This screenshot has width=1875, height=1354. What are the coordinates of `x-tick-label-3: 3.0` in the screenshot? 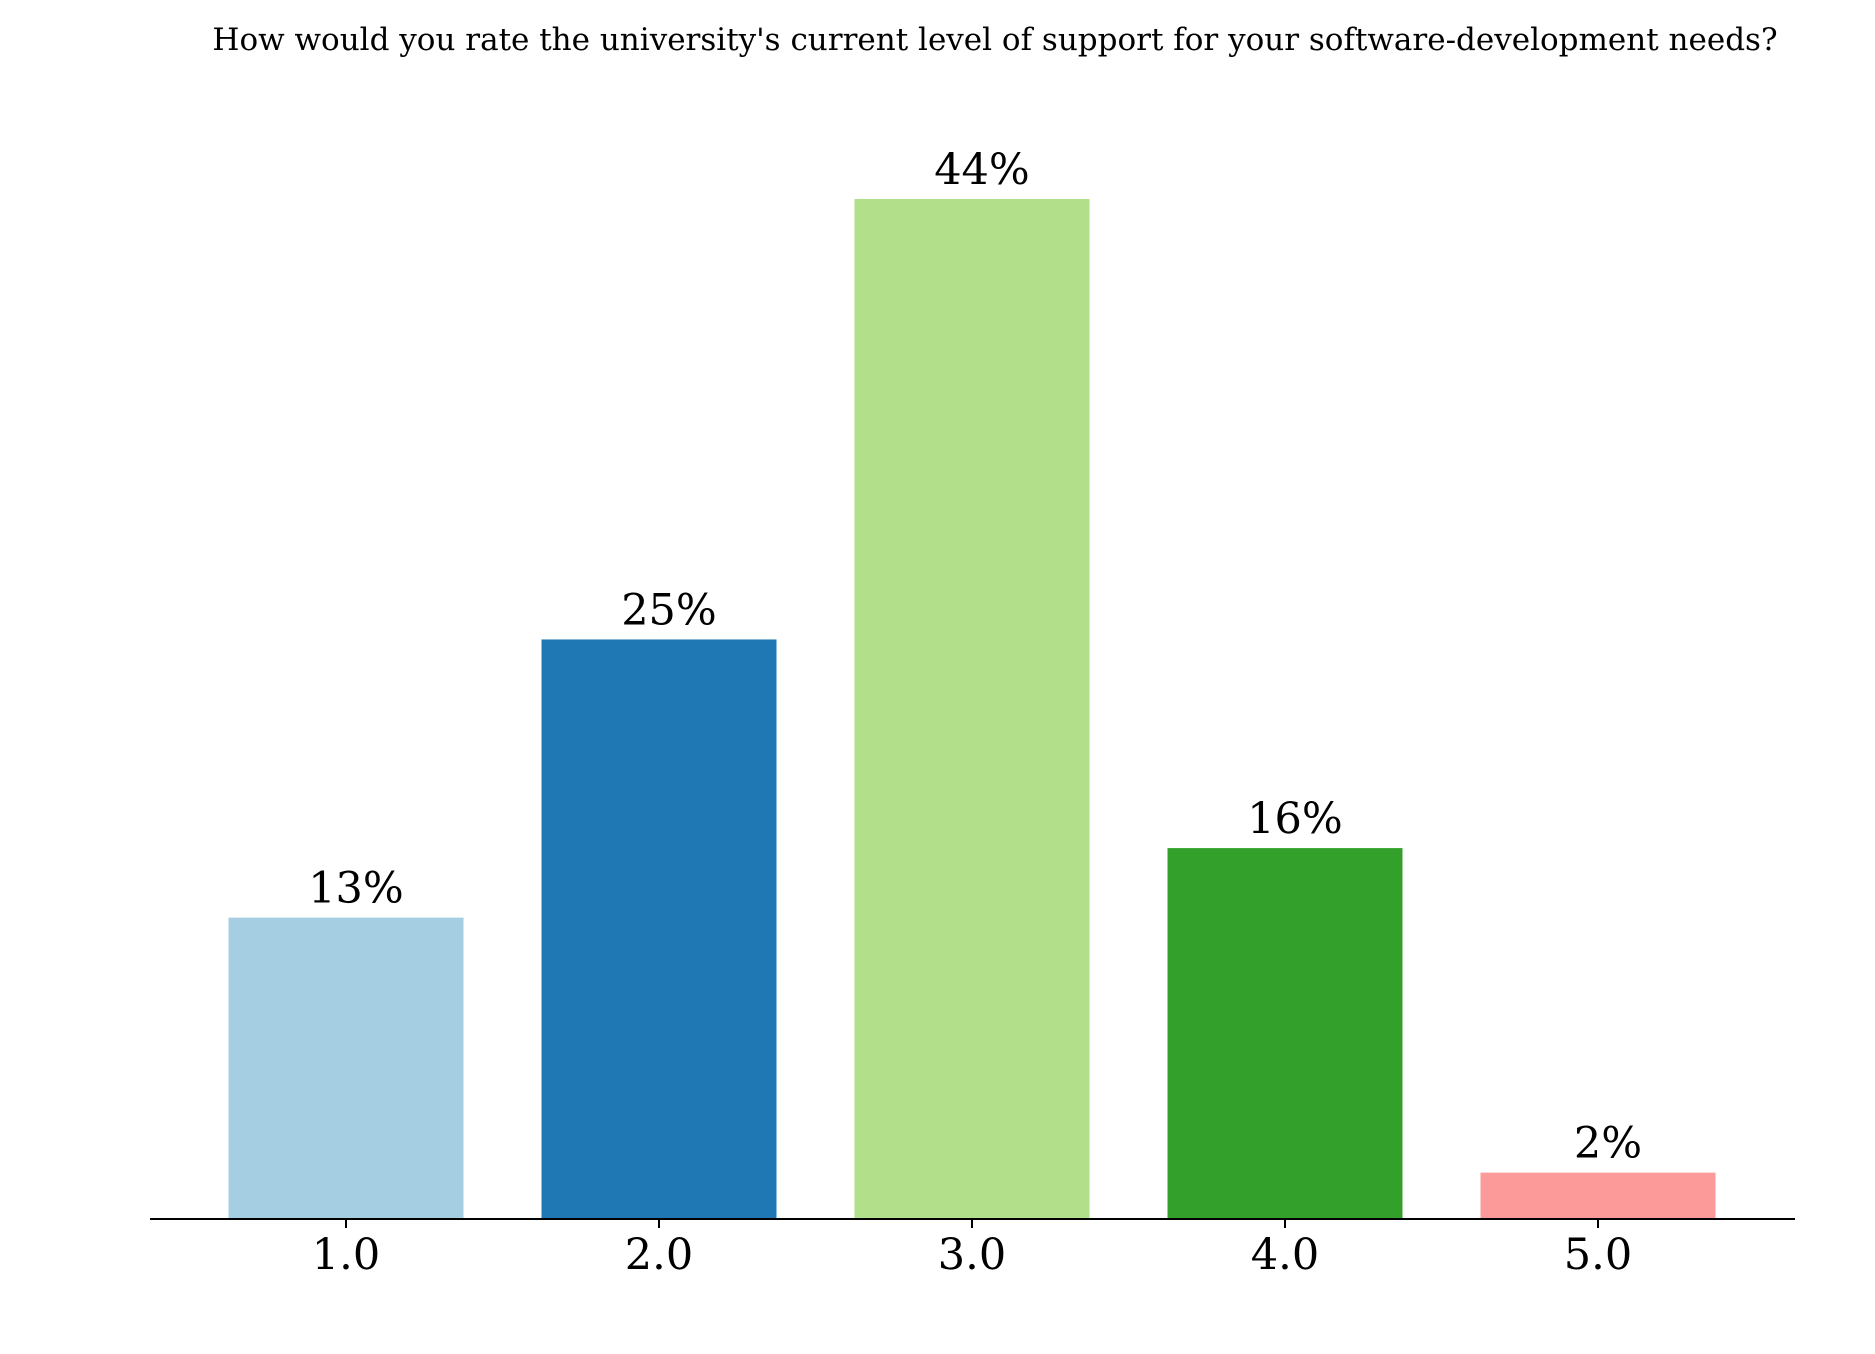 It's located at (972, 1255).